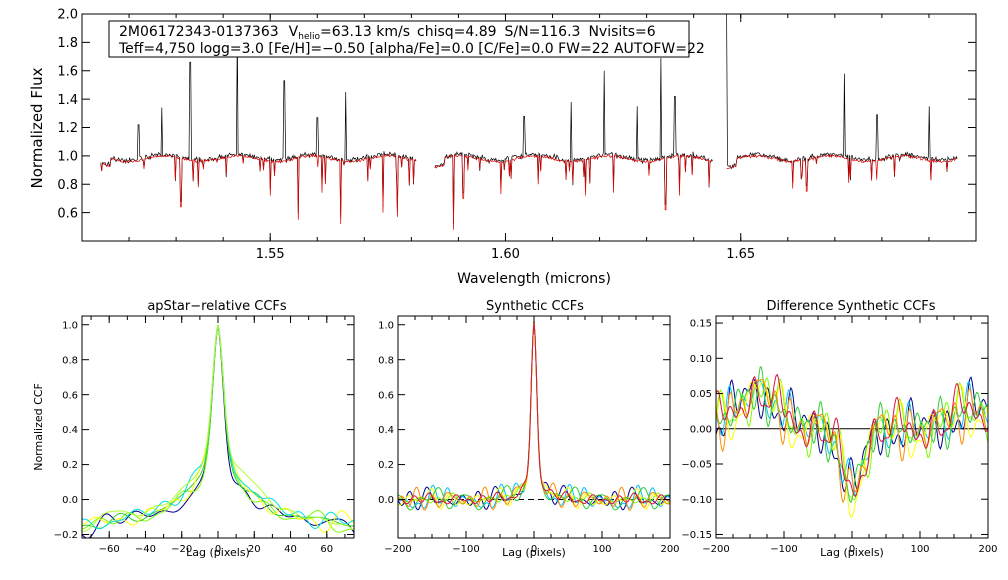 The width and height of the screenshot is (1008, 580). I want to click on y-tick-label: −0.15, so click(696, 535).